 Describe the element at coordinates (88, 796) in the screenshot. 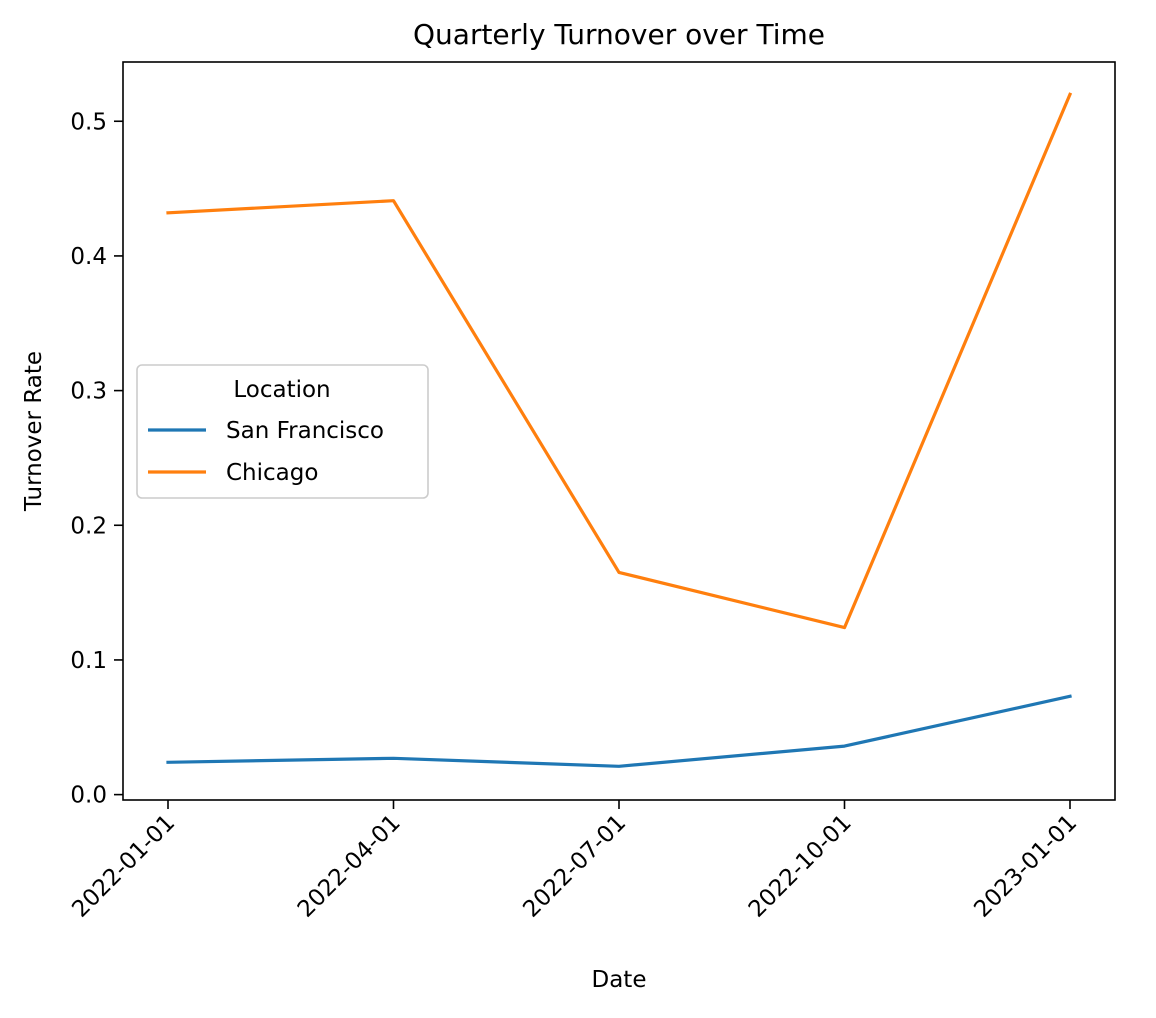

I see `y-tick-label-0: 0.0` at that location.